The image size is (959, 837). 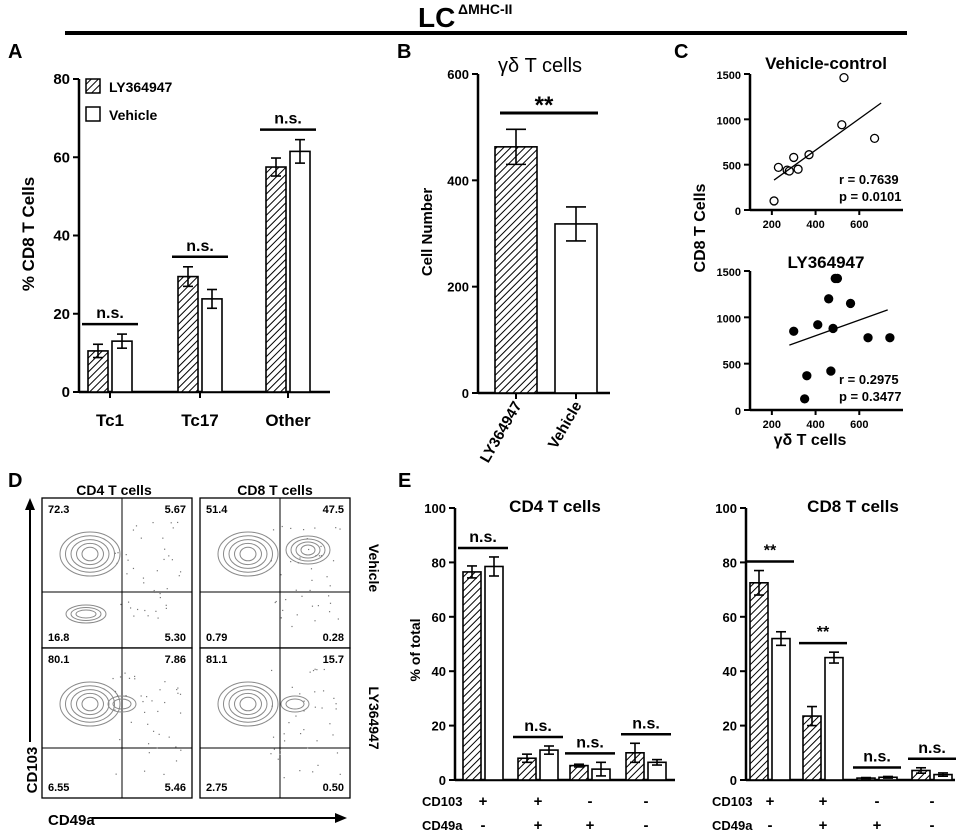 I want to click on panel-letter-a: A, so click(x=15, y=52).